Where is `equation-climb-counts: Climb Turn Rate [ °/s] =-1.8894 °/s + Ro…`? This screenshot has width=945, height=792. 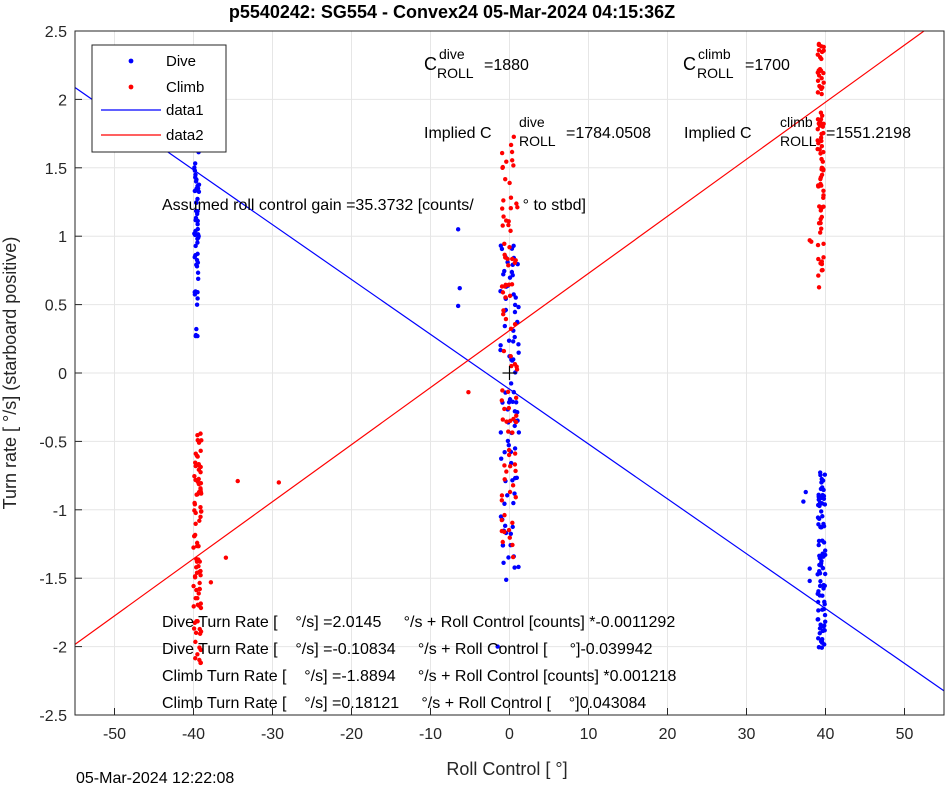 equation-climb-counts: Climb Turn Rate [ °/s] =-1.8894 °/s + Ro… is located at coordinates (419, 676).